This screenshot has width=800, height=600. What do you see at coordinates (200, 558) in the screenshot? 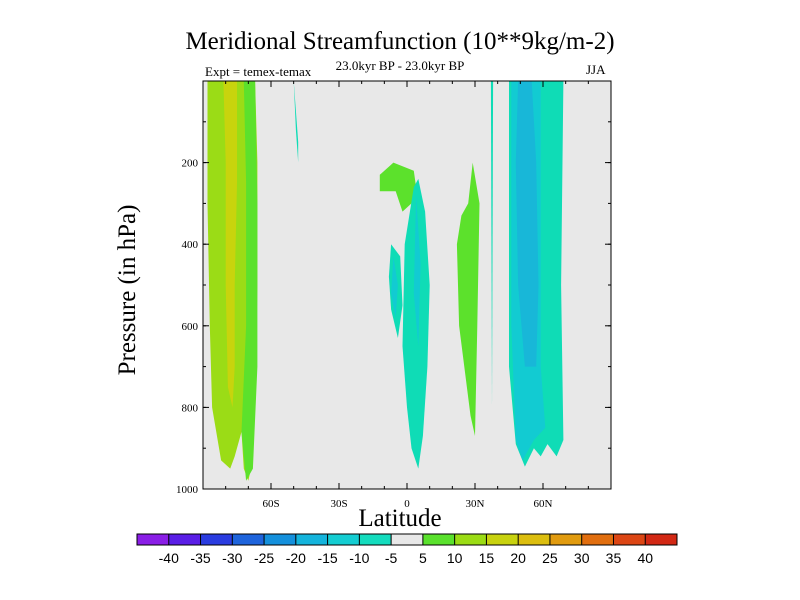
I see `colorbar-label: -35` at bounding box center [200, 558].